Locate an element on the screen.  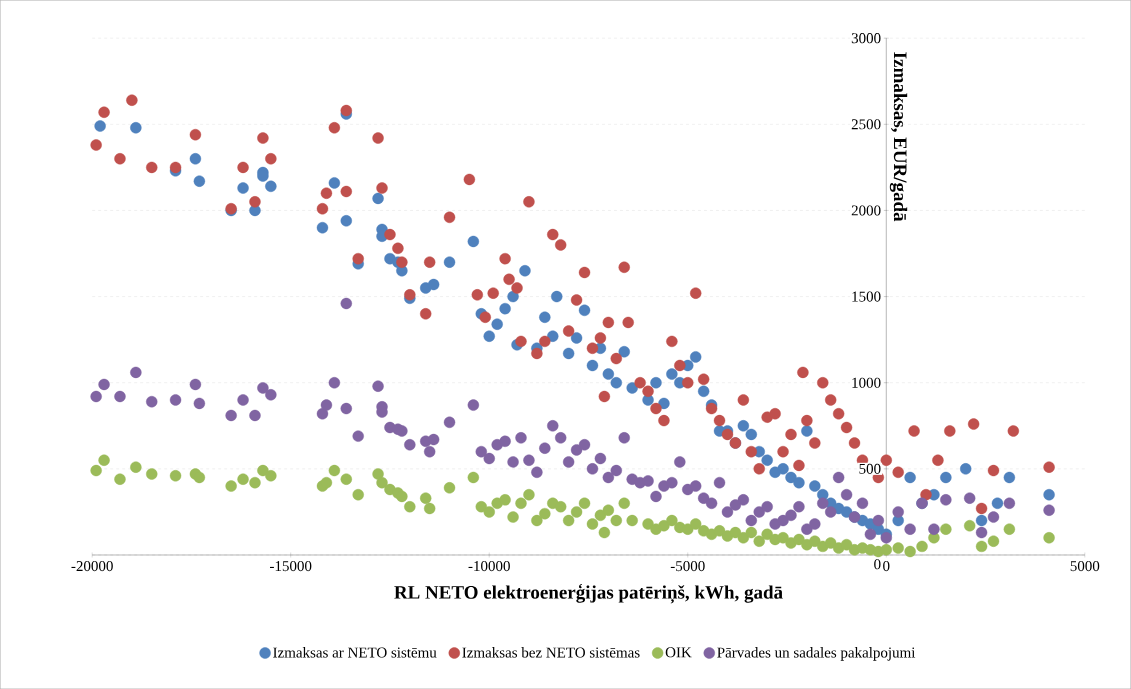
legend-label: Izmaksas bez NETO sistēmas is located at coordinates (551, 652).